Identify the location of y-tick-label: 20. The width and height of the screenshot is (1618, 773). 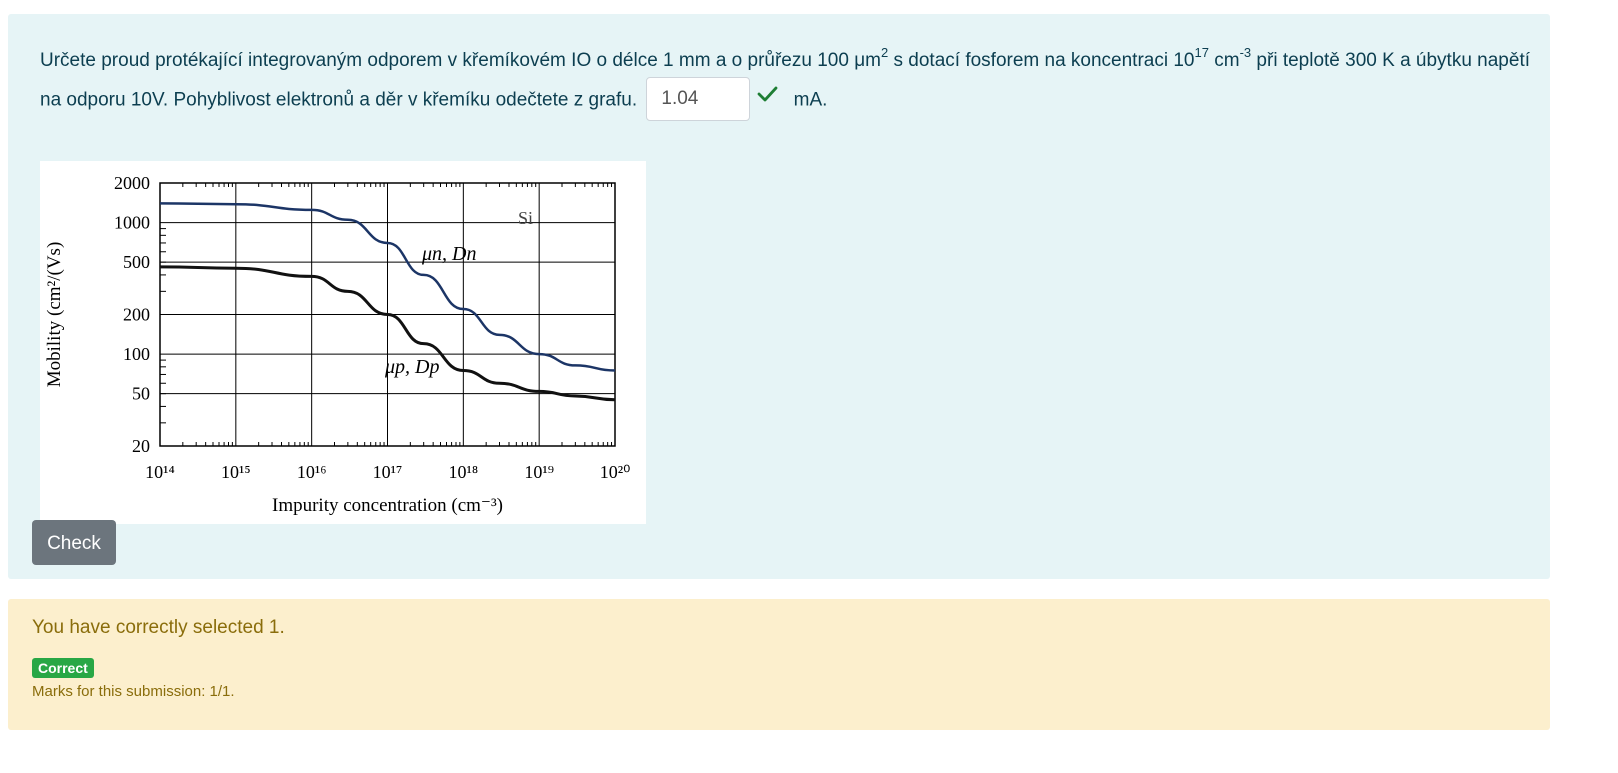
(141, 446).